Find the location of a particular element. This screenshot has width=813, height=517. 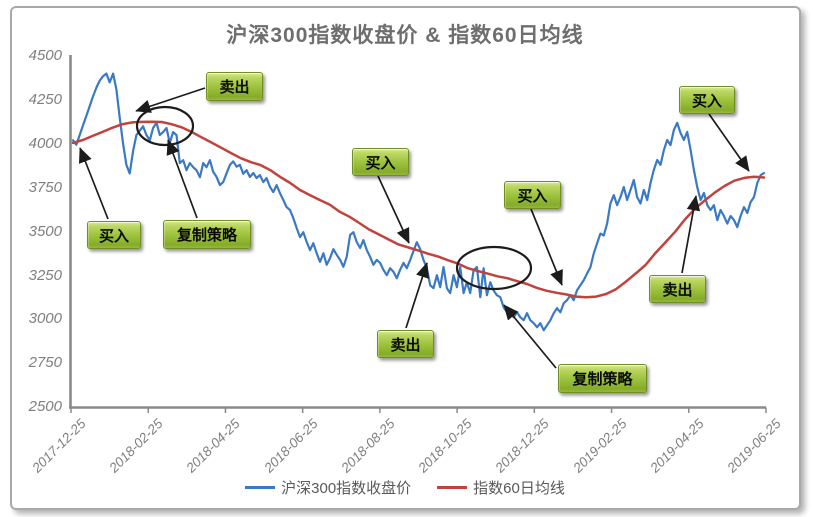

y-tick-label: 3500 is located at coordinates (45, 231).